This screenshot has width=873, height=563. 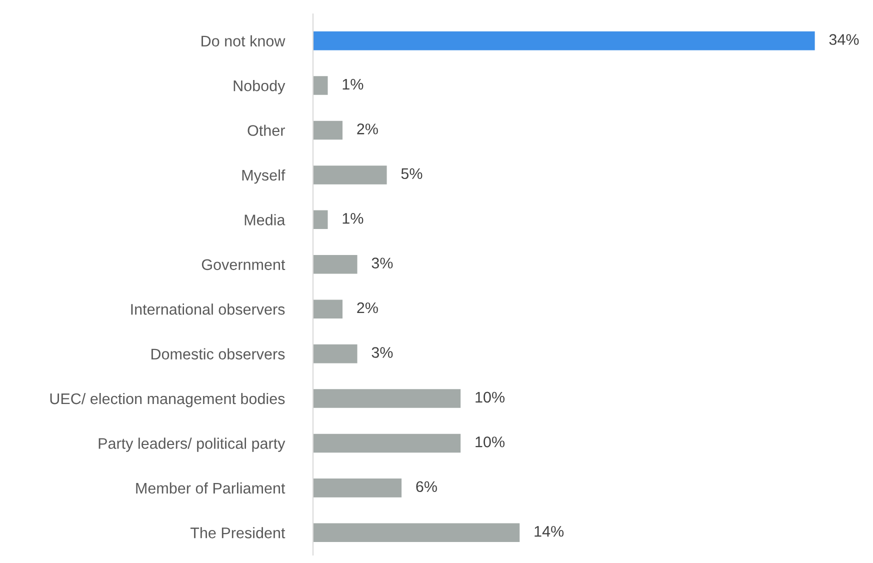 I want to click on y-tick-label: Party leaders/ political party, so click(x=192, y=445).